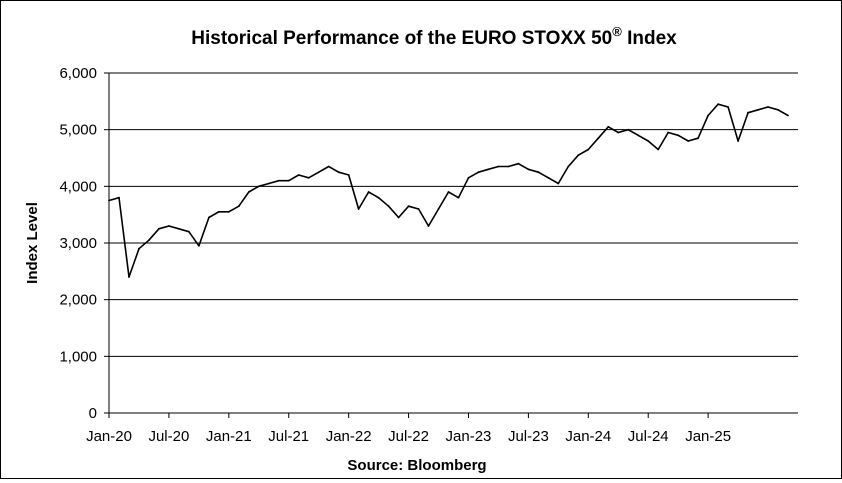 The height and width of the screenshot is (483, 842). I want to click on y-tick-label: 0, so click(93, 413).